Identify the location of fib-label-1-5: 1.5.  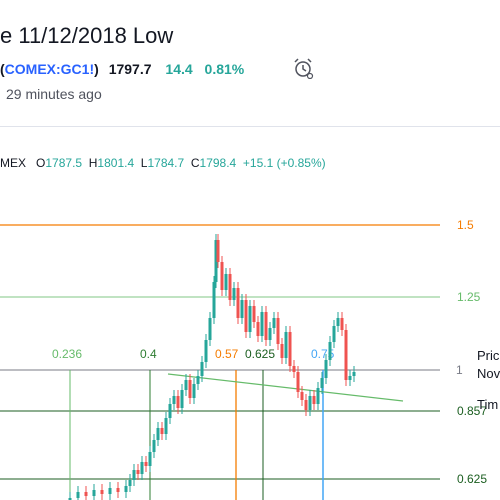
(465, 225).